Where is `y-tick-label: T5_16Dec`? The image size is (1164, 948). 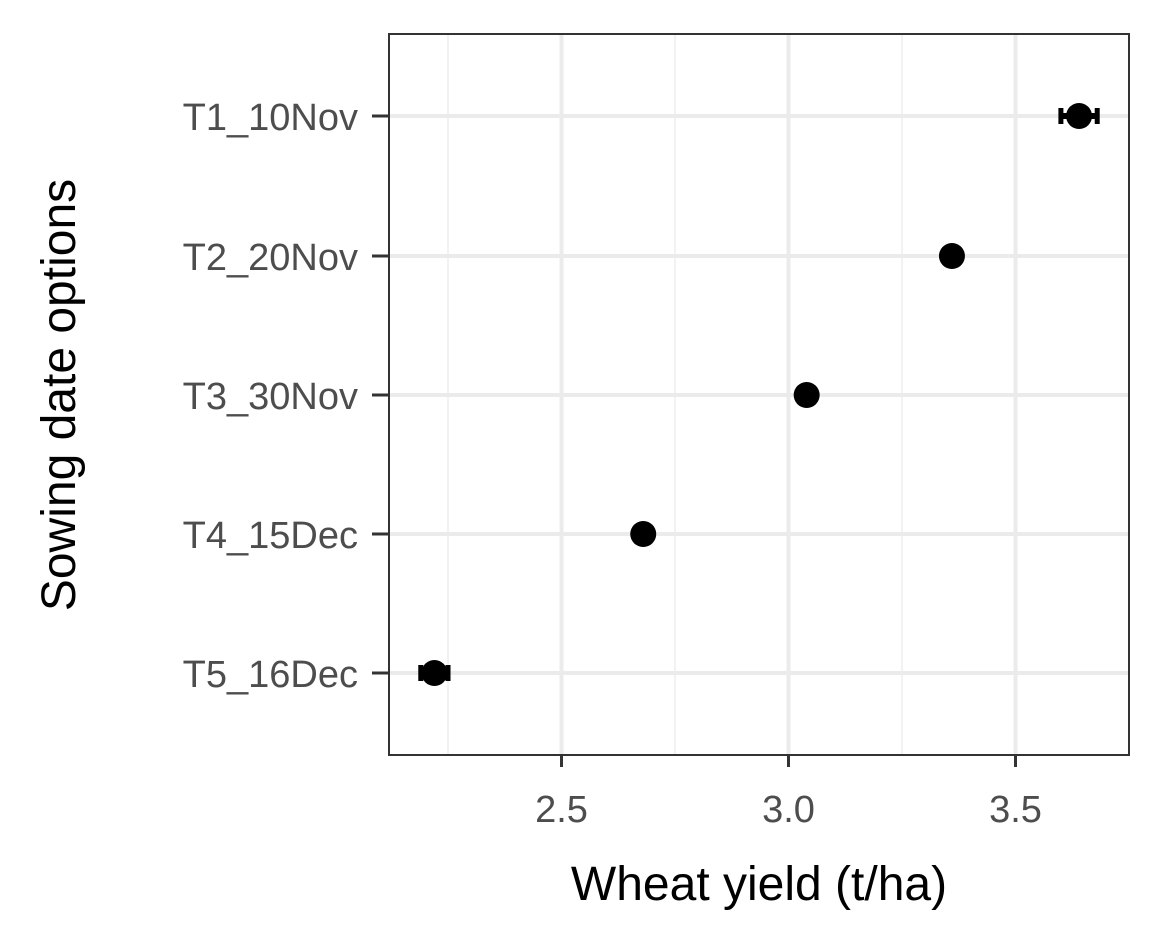
y-tick-label: T5_16Dec is located at coordinates (270, 675).